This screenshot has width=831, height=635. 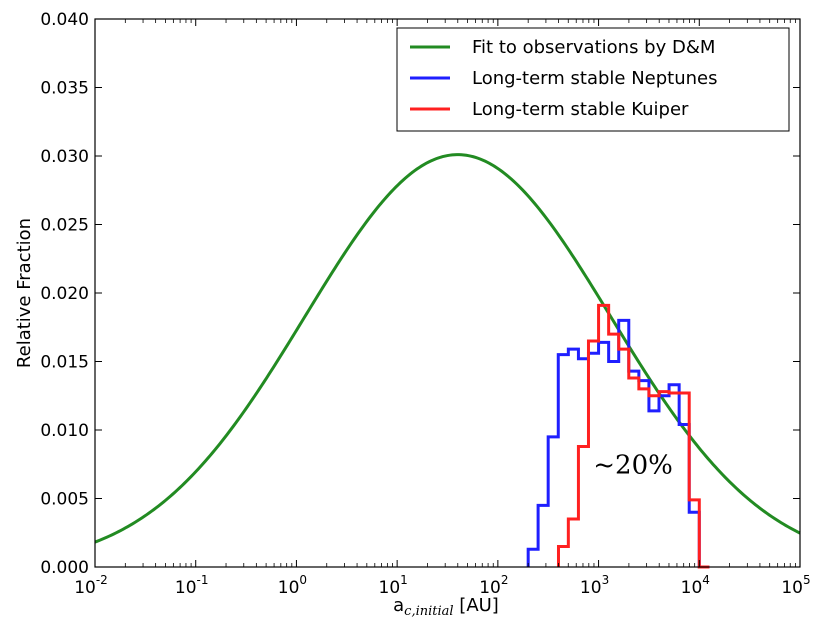 I want to click on x-axis-label-unit: [AU], so click(x=476, y=605).